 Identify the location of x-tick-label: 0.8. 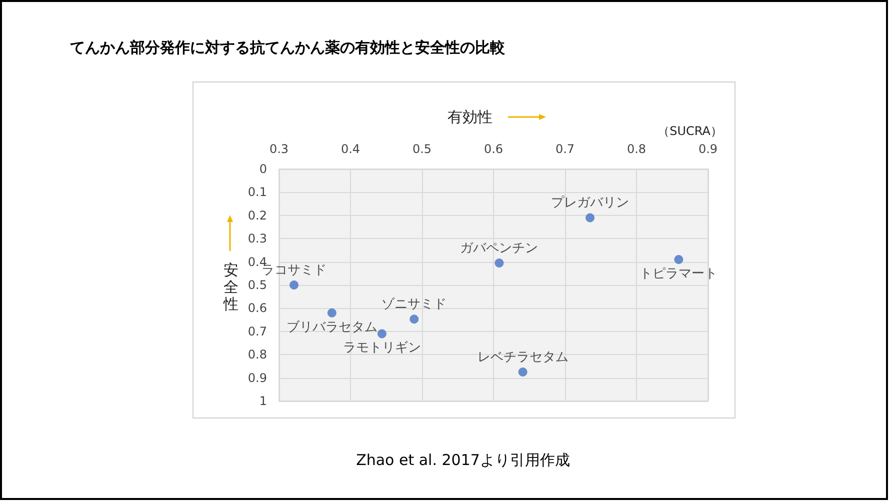
(636, 149).